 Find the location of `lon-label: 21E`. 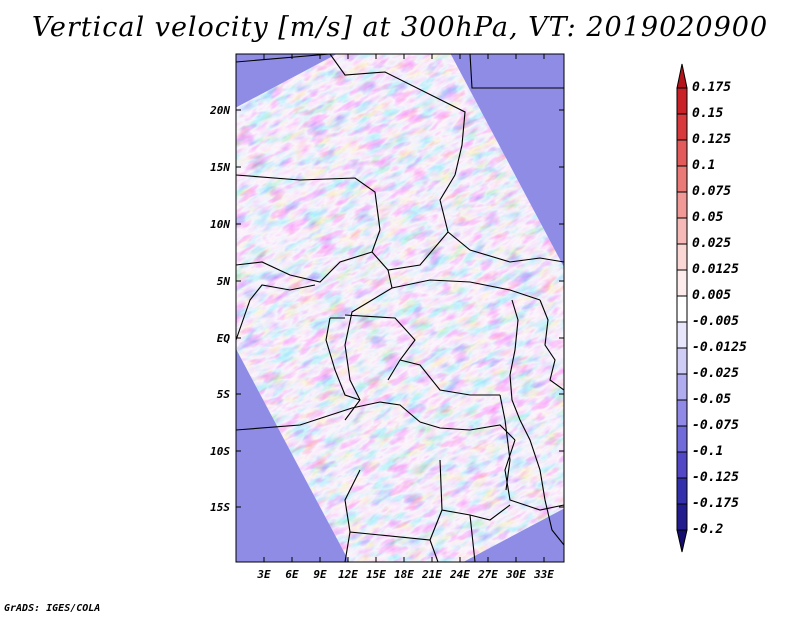

lon-label: 21E is located at coordinates (432, 574).